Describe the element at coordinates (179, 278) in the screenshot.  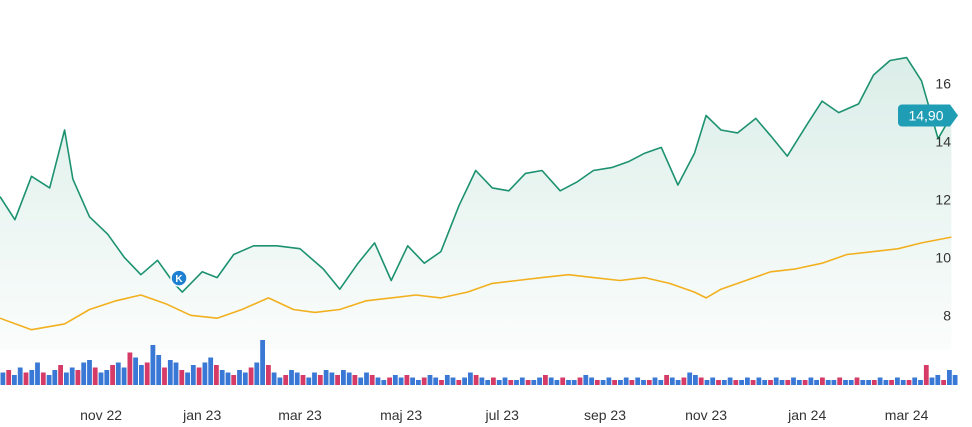
I see `event-marker: K` at that location.